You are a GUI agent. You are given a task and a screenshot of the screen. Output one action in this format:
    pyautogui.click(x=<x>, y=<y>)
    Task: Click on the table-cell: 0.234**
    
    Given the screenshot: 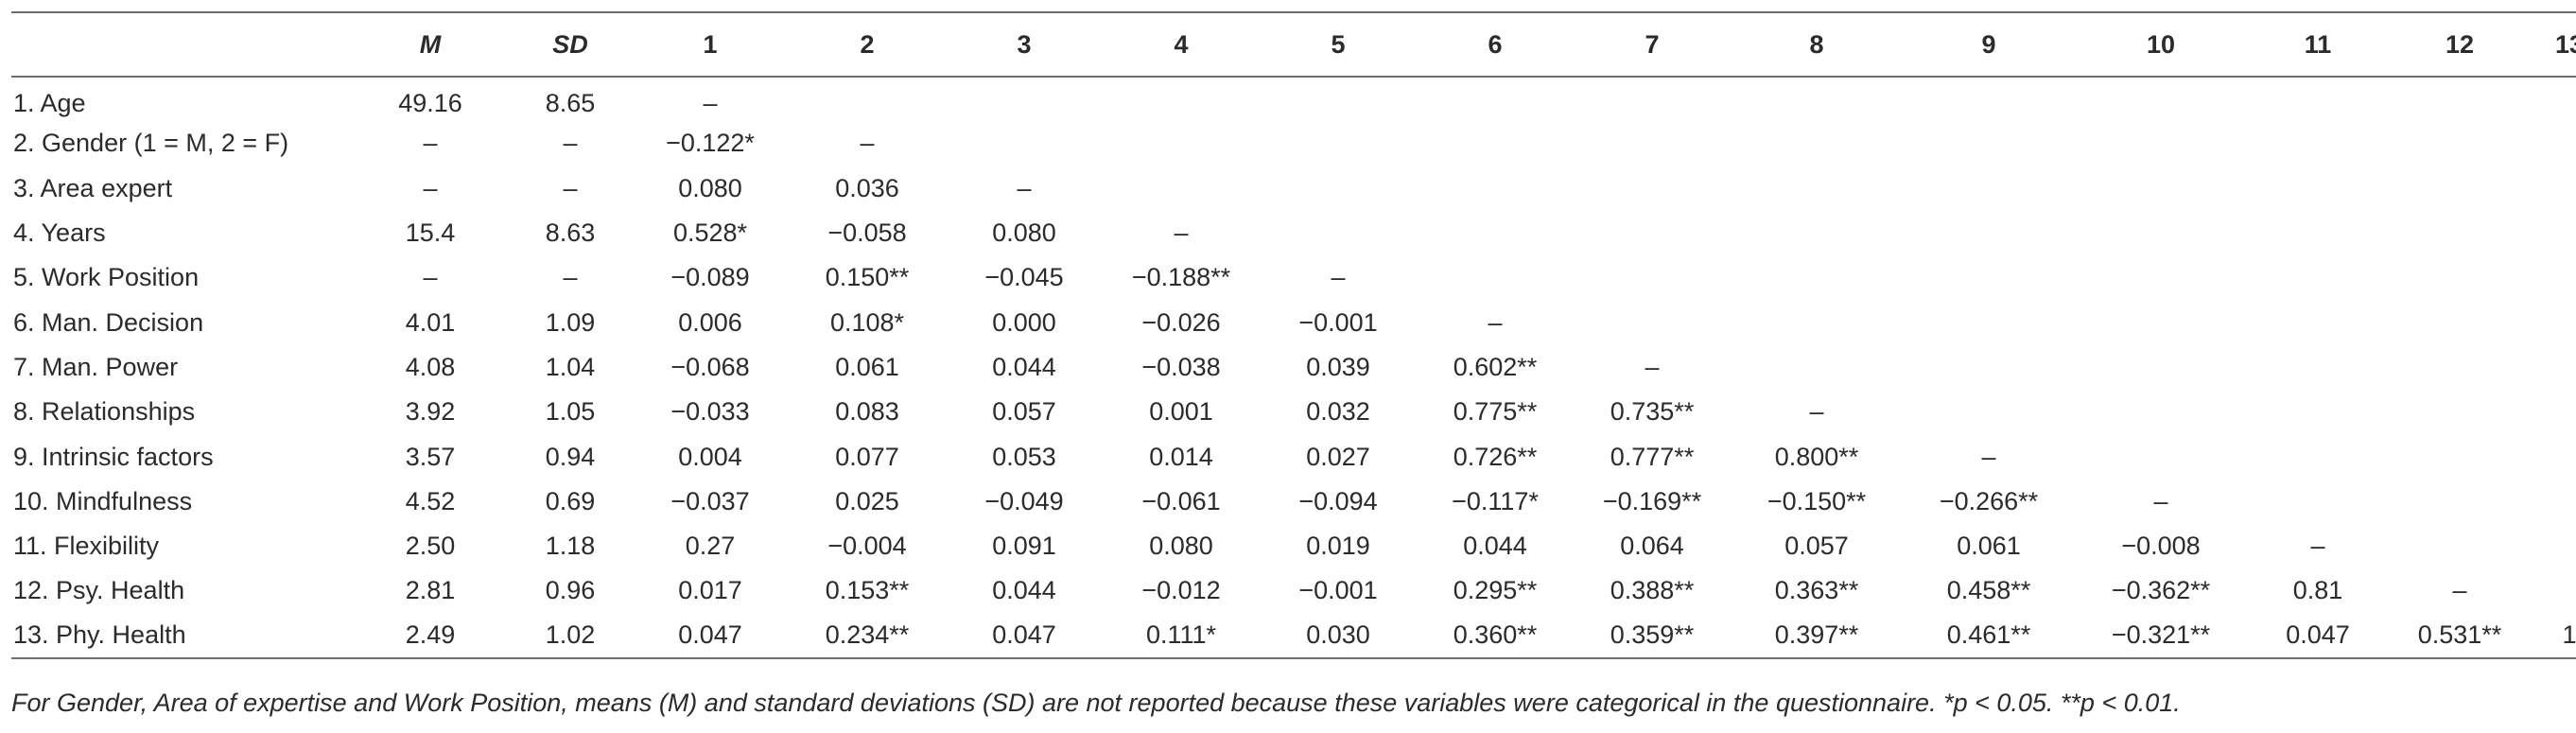 What is the action you would take?
    pyautogui.click(x=867, y=636)
    